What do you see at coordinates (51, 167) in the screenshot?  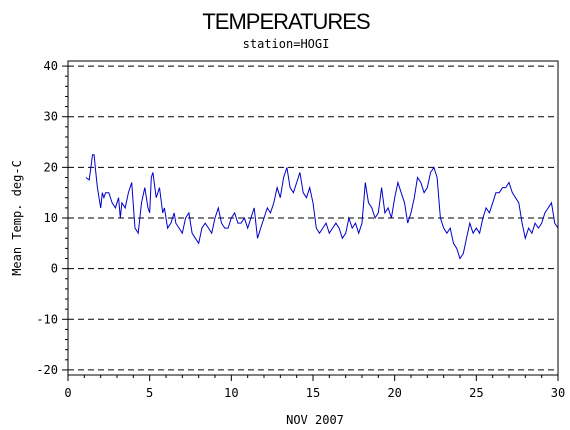 I see `y-tick-label: 20` at bounding box center [51, 167].